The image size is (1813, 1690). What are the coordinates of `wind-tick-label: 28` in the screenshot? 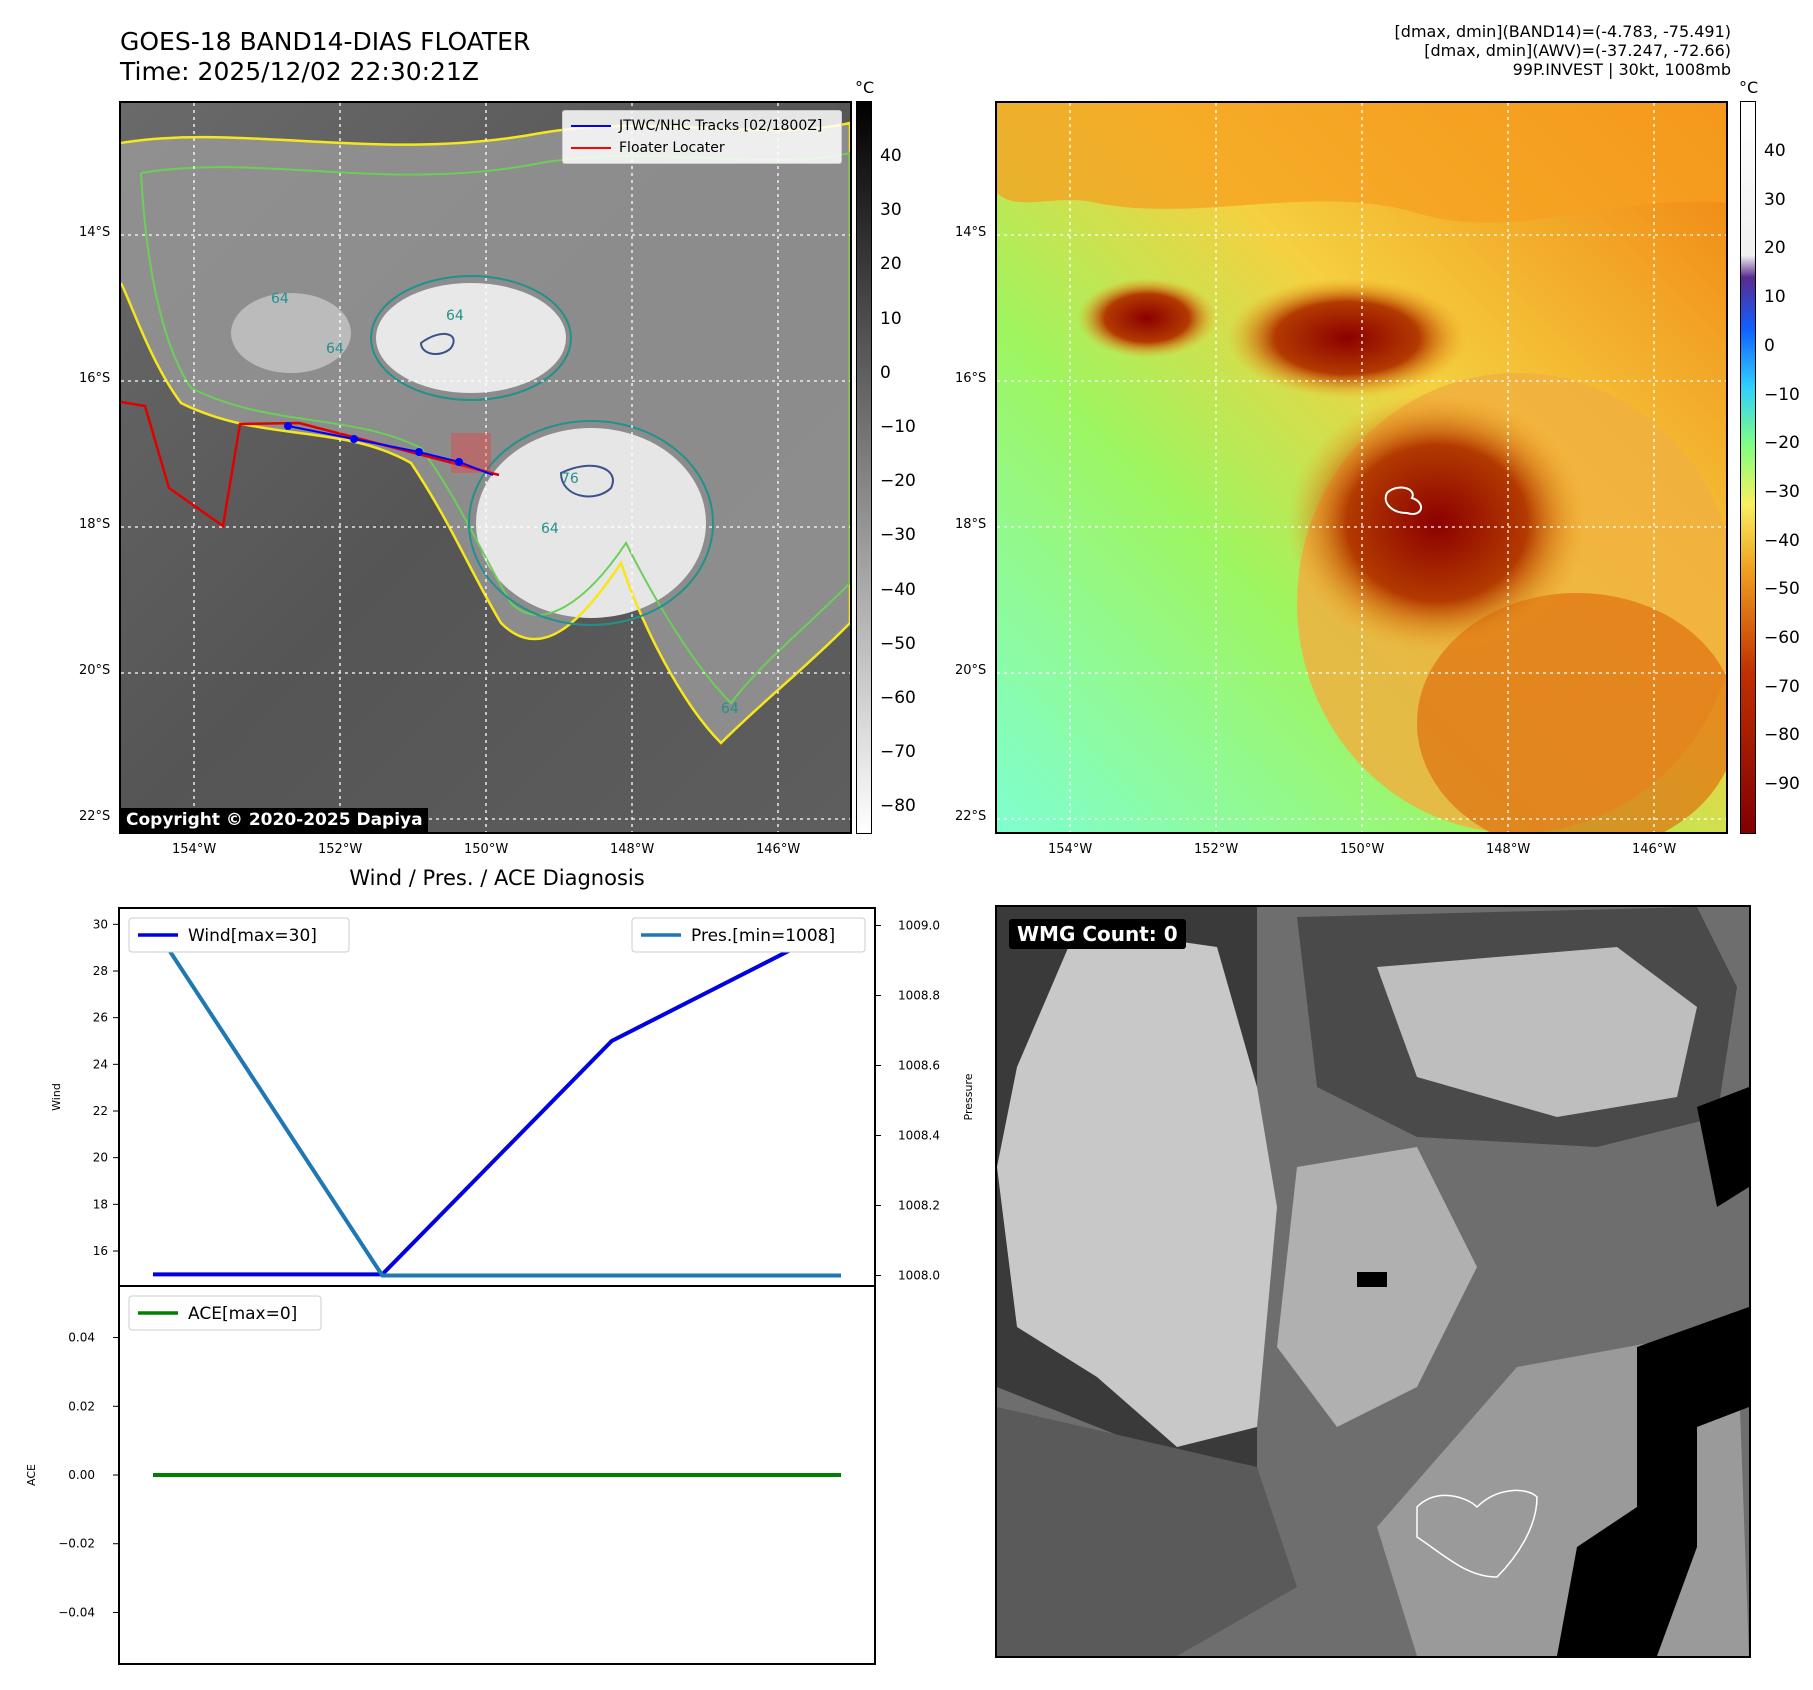 It's located at (100, 971).